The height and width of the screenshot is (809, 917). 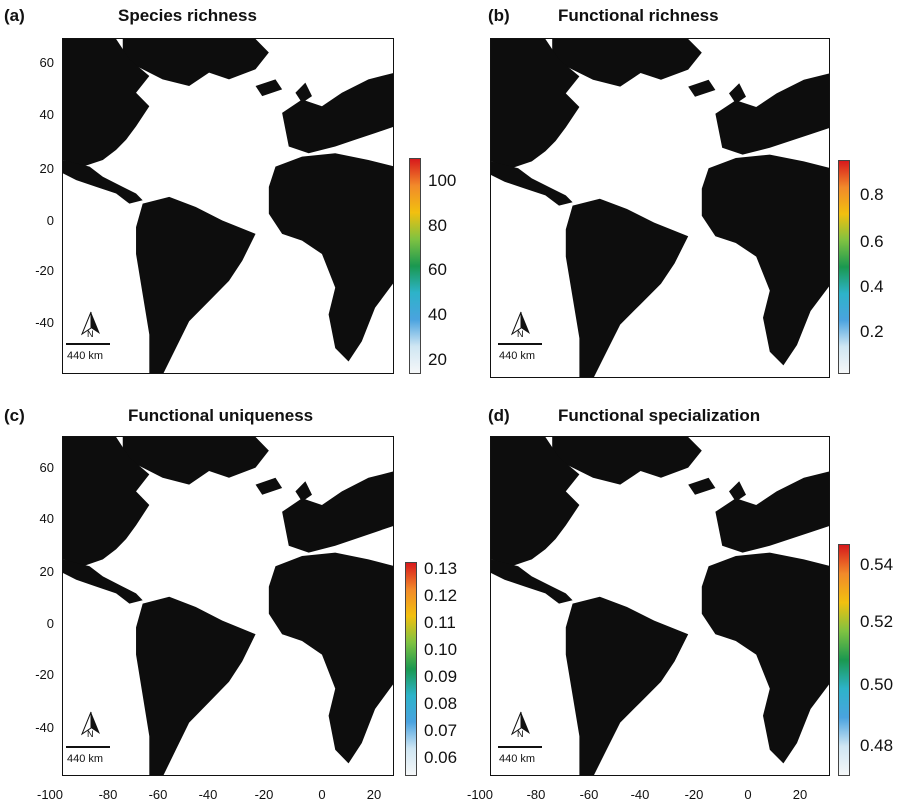 I want to click on legend-label: 0.08, so click(x=441, y=703).